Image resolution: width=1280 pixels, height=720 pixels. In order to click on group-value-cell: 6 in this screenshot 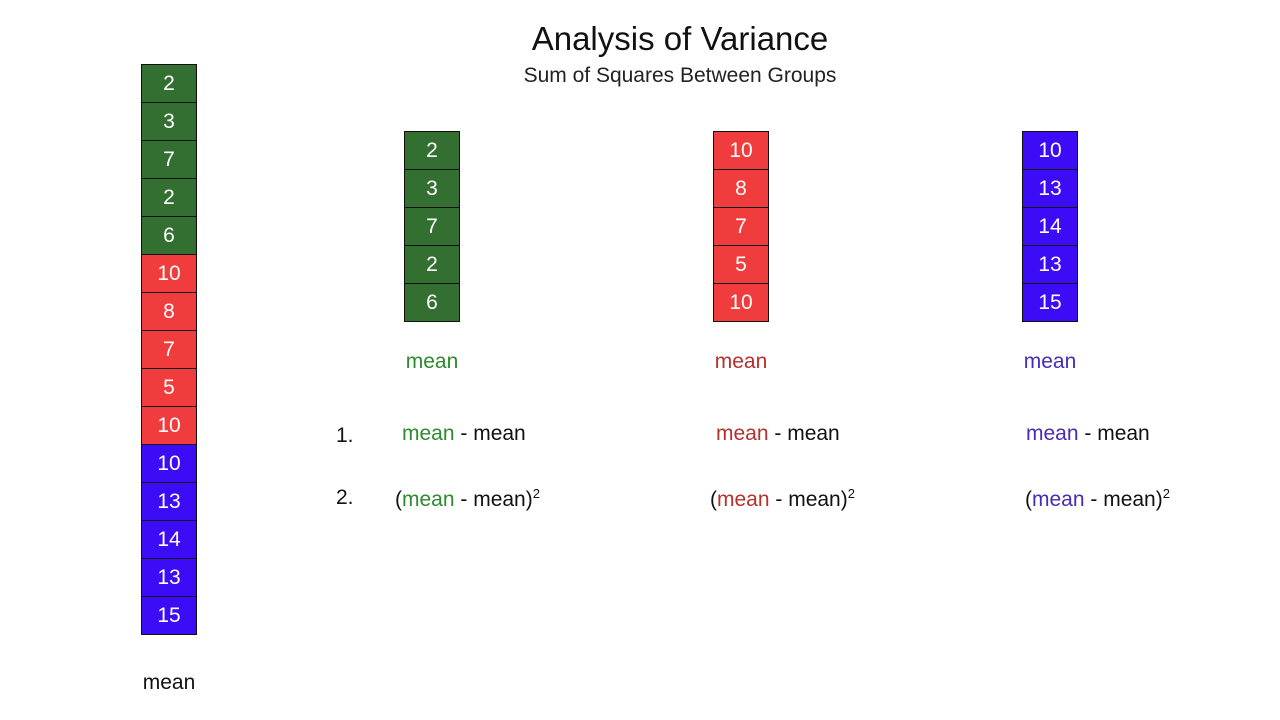, I will do `click(432, 302)`.